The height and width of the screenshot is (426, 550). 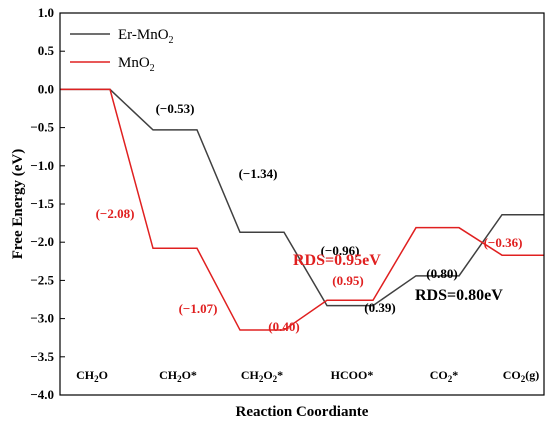 What do you see at coordinates (441, 273) in the screenshot?
I see `er-step-label: (0.80)` at bounding box center [441, 273].